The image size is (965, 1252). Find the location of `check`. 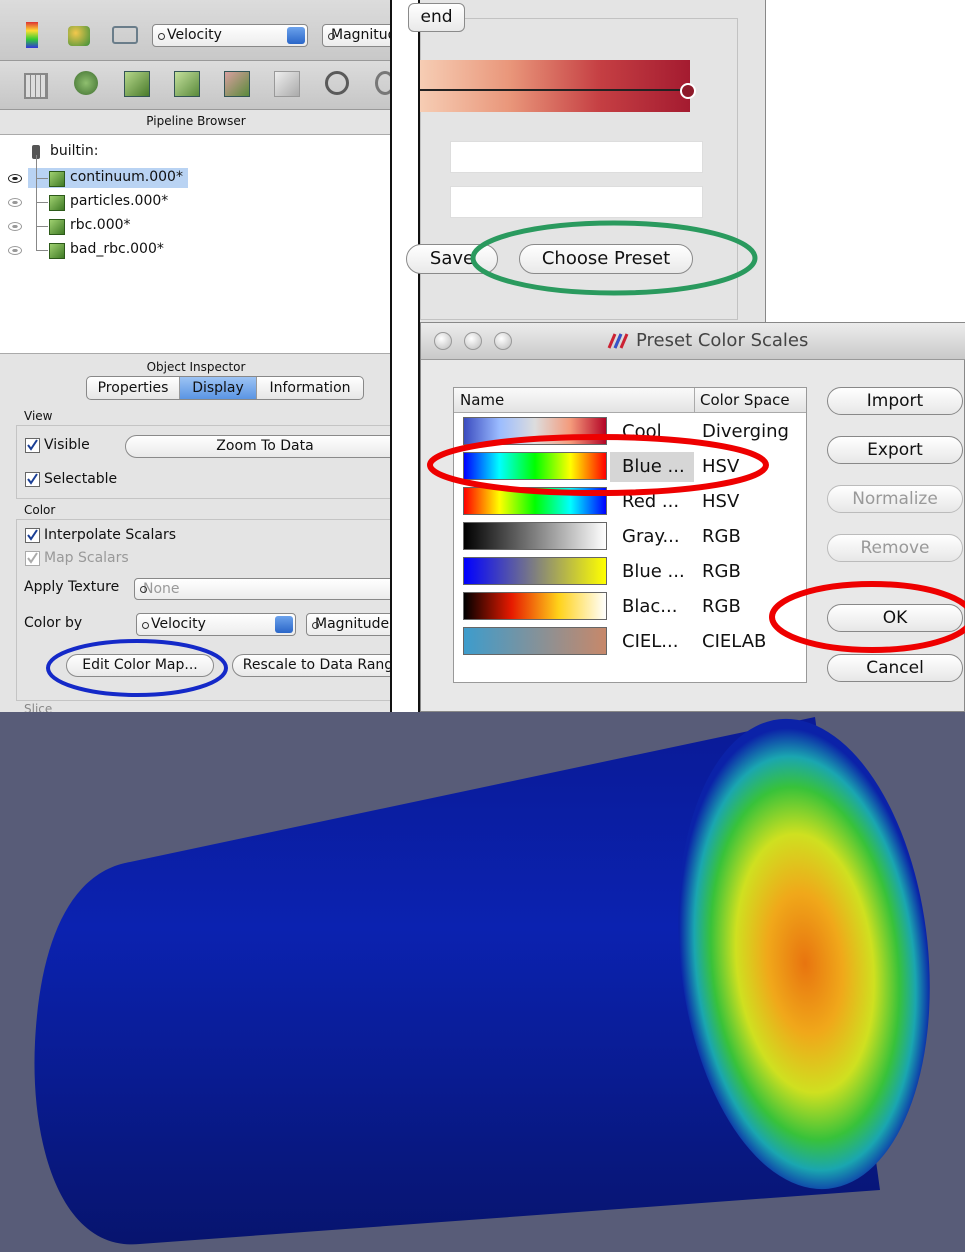

check is located at coordinates (32, 479).